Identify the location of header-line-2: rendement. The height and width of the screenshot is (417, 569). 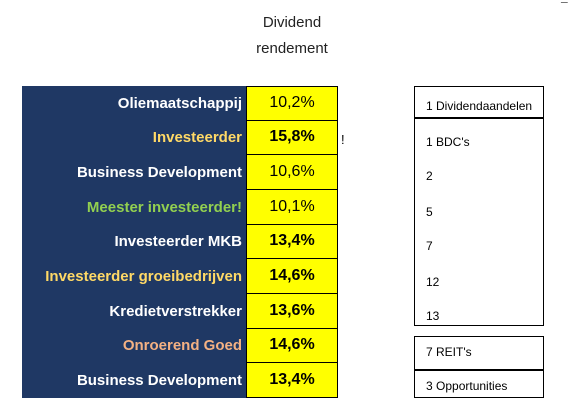
(292, 48).